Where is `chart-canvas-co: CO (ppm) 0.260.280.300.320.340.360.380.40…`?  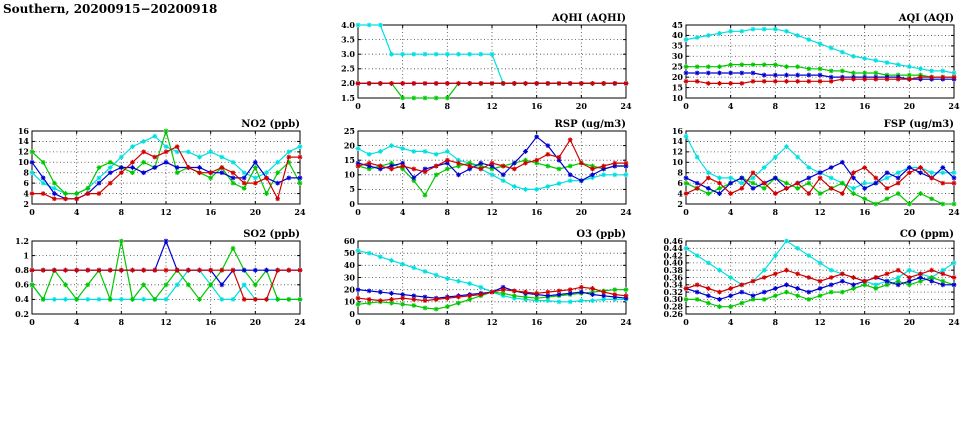
chart-canvas-co: CO (ppm) 0.260.280.300.320.340.360.380.40… is located at coordinates (812, 278).